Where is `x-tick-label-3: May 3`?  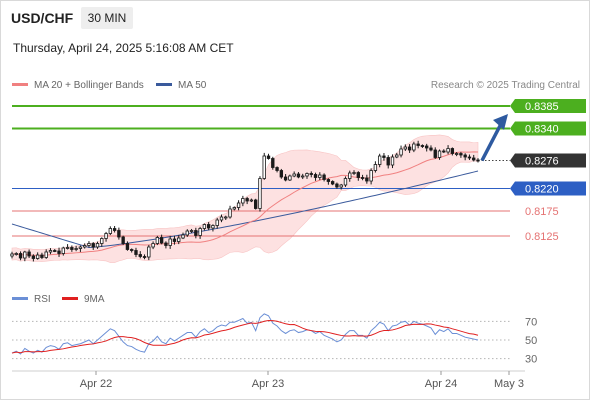
x-tick-label-3: May 3 is located at coordinates (509, 384).